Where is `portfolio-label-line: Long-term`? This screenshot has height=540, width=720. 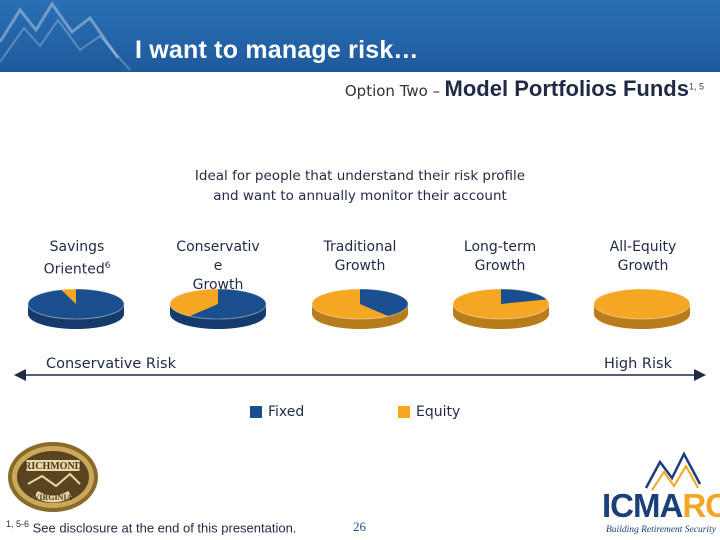 portfolio-label-line: Long-term is located at coordinates (500, 247).